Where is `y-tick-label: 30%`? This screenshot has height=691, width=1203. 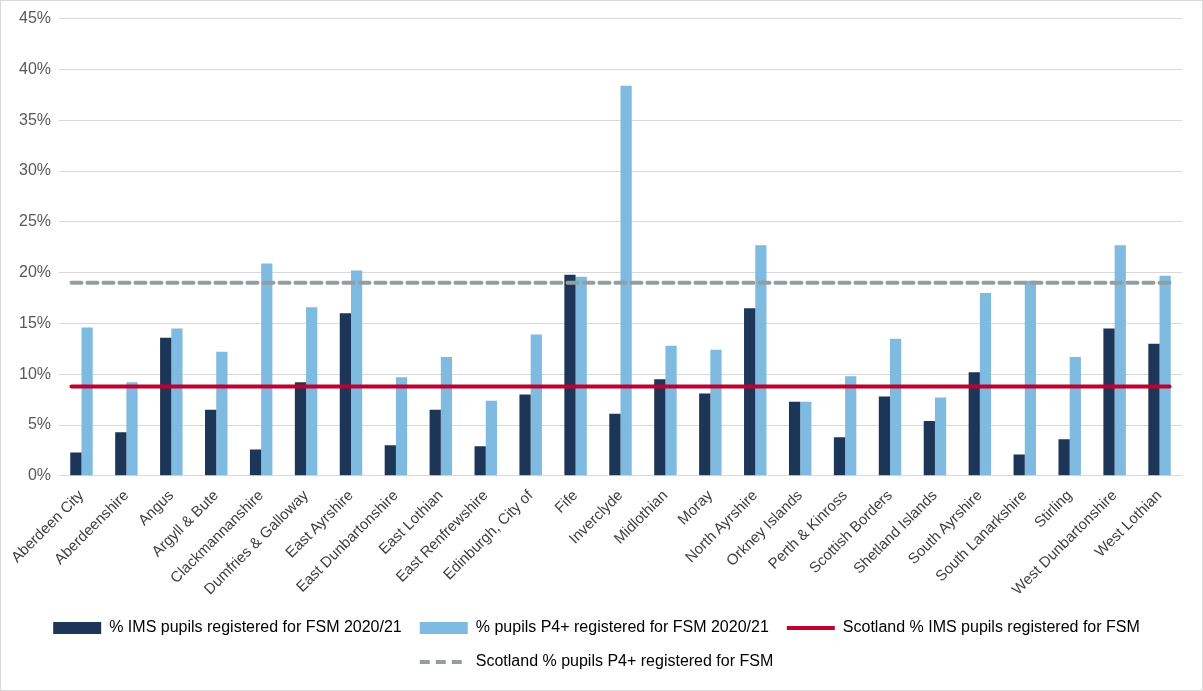 y-tick-label: 30% is located at coordinates (35, 170).